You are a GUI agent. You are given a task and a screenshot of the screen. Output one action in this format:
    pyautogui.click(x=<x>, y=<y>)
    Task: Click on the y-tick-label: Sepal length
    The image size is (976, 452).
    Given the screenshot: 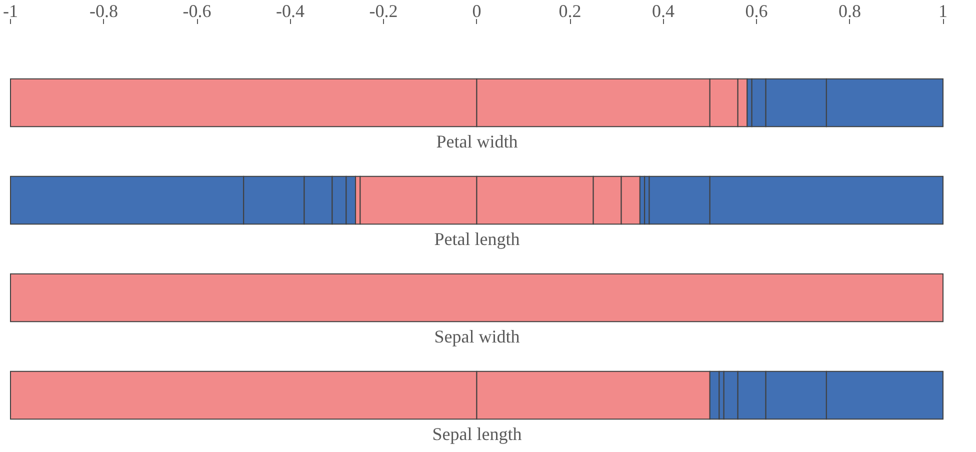 What is the action you would take?
    pyautogui.click(x=477, y=434)
    